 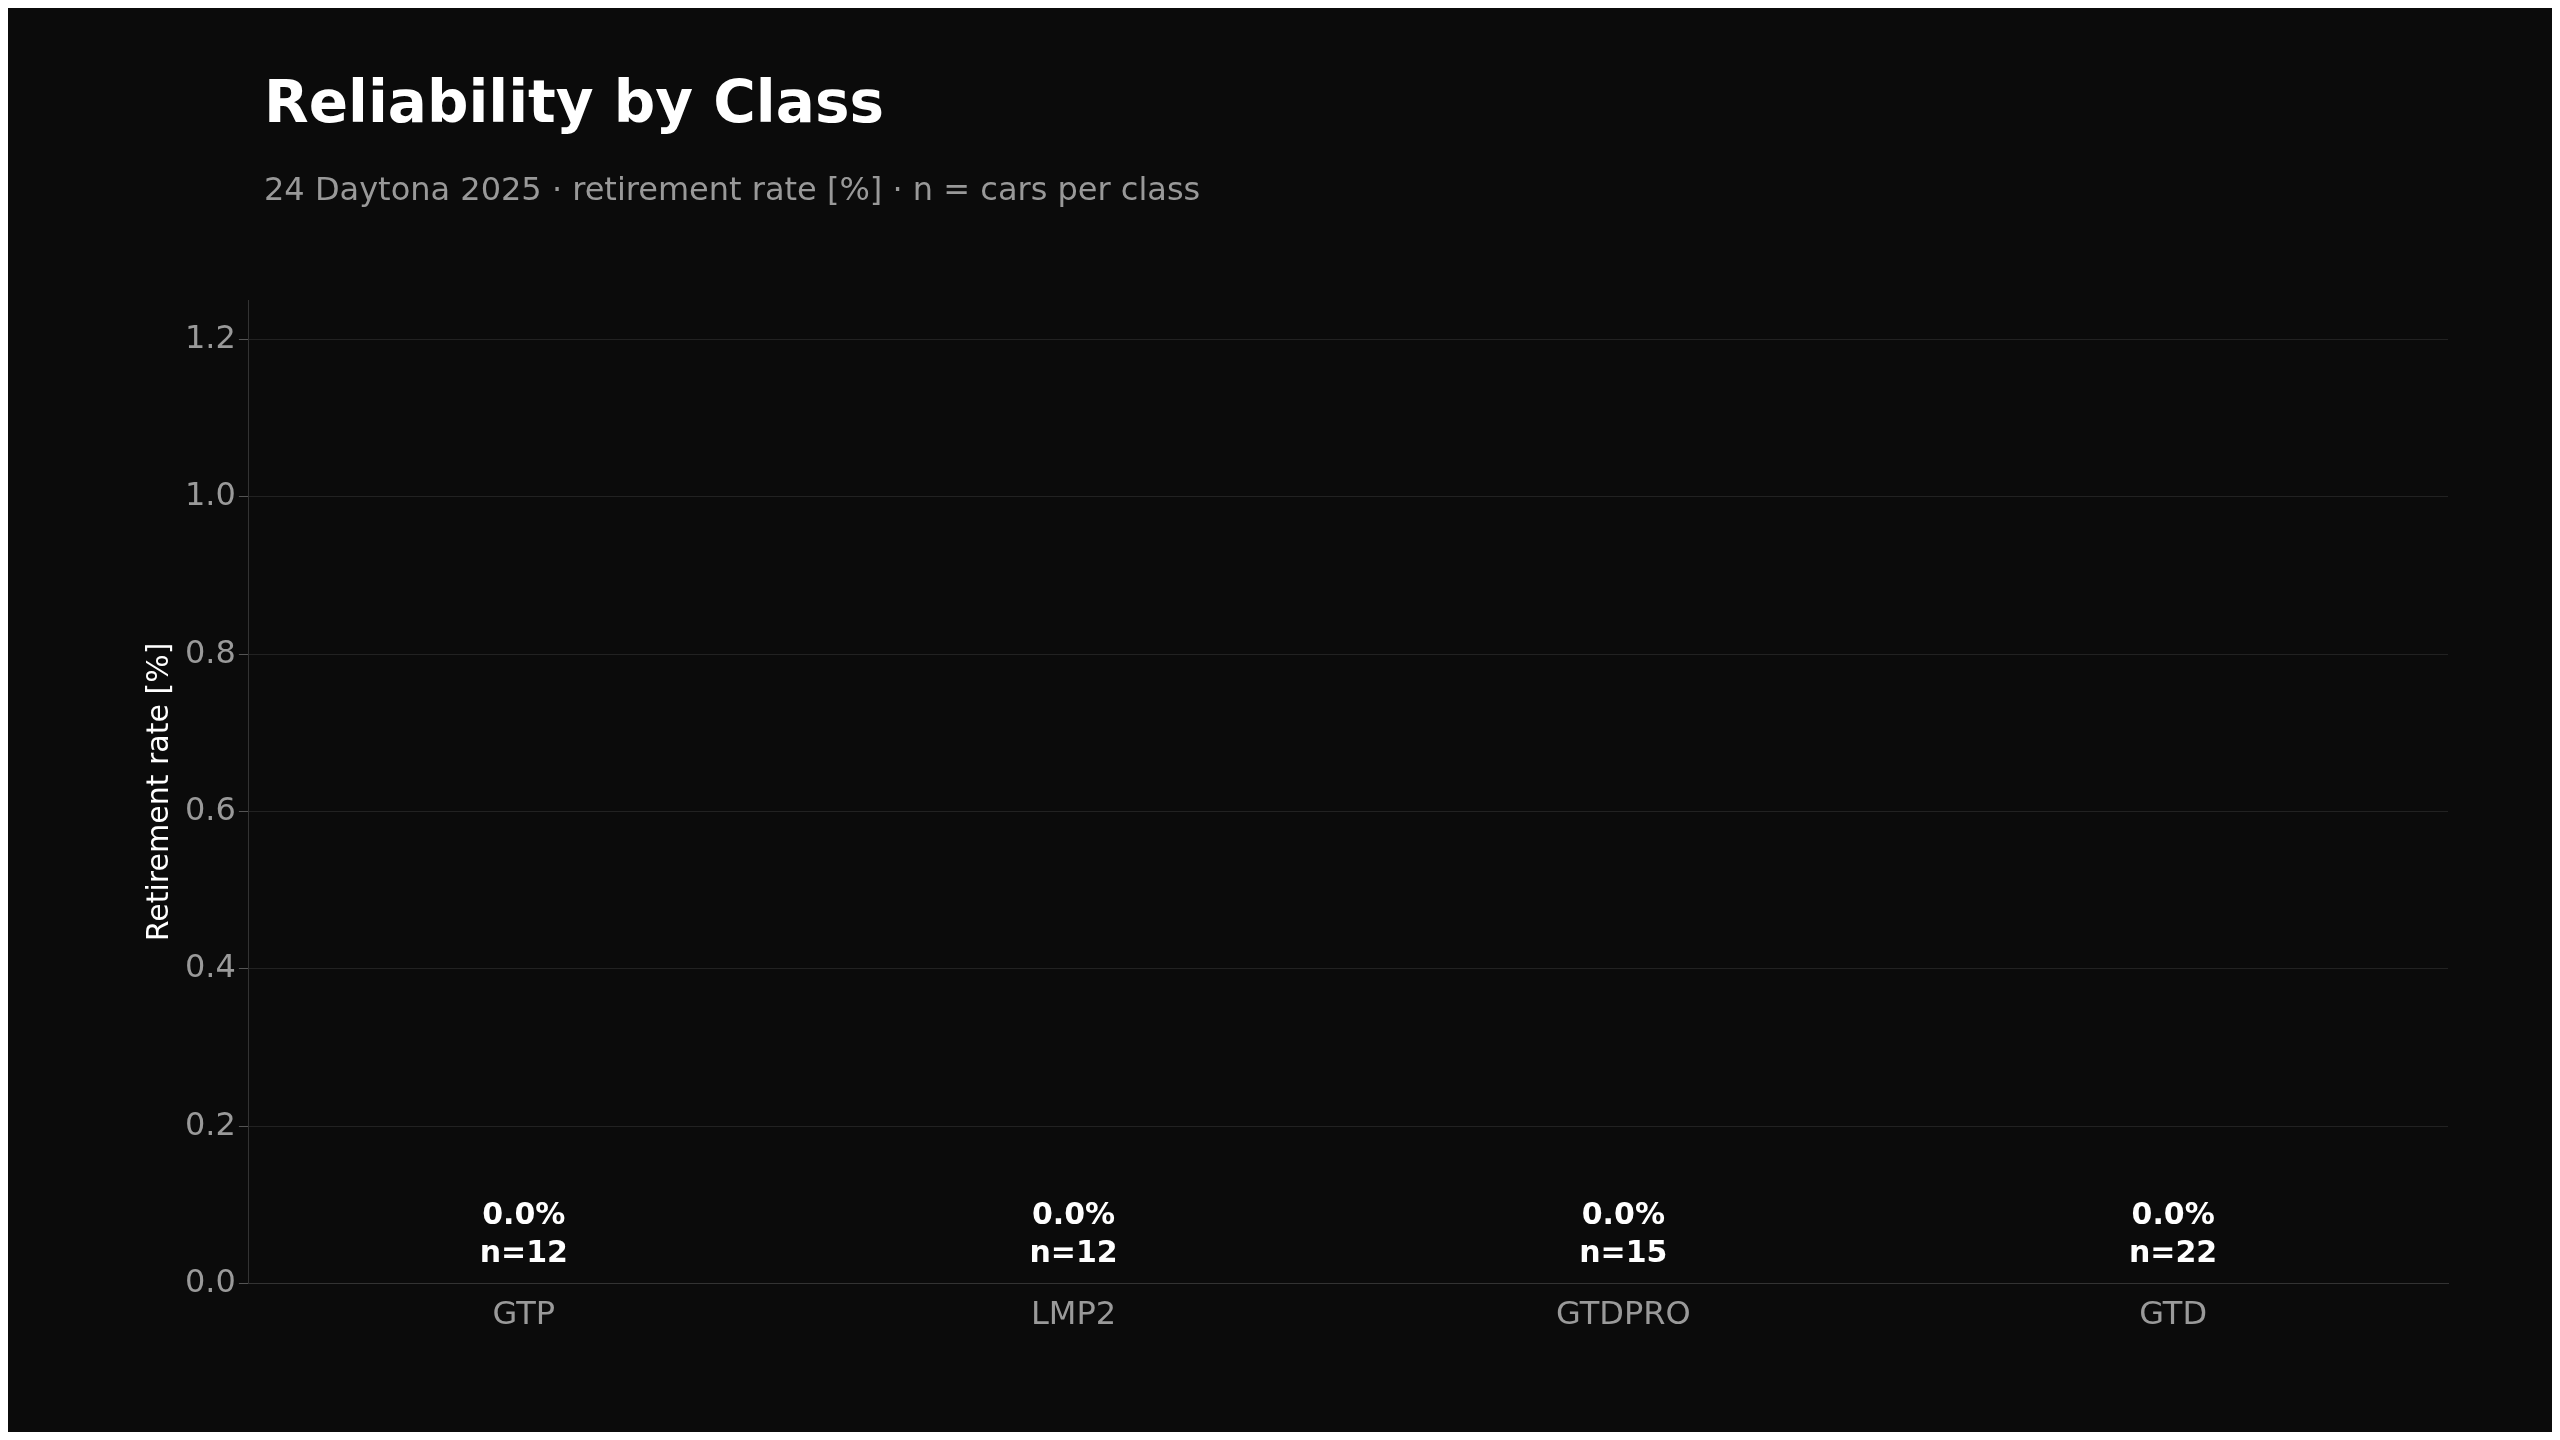 What do you see at coordinates (1074, 1313) in the screenshot?
I see `x-tick-label: LMP2` at bounding box center [1074, 1313].